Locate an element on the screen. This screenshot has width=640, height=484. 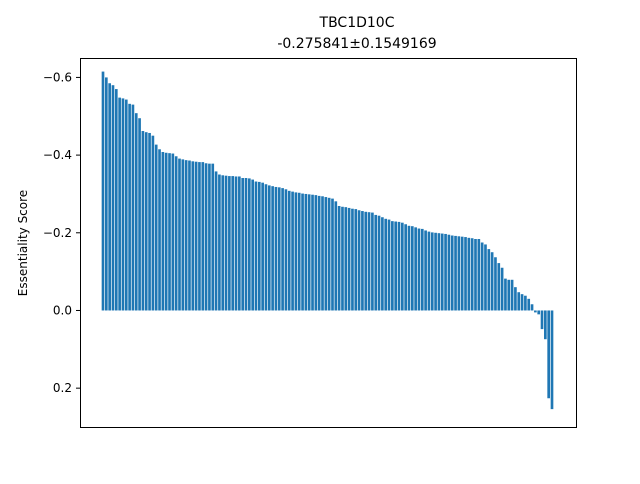
chart-title: TBC1D10C is located at coordinates (357, 23).